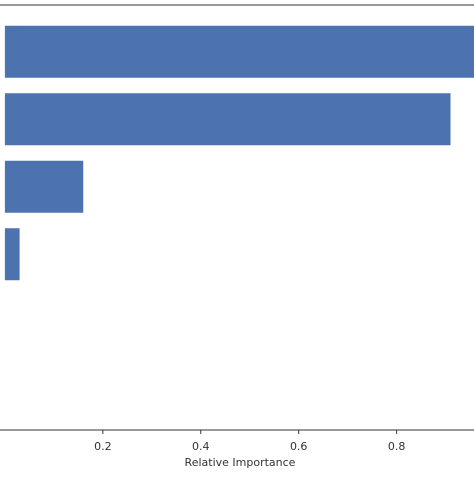  Describe the element at coordinates (240, 462) in the screenshot. I see `x-axis-label: Relative Importance` at that location.